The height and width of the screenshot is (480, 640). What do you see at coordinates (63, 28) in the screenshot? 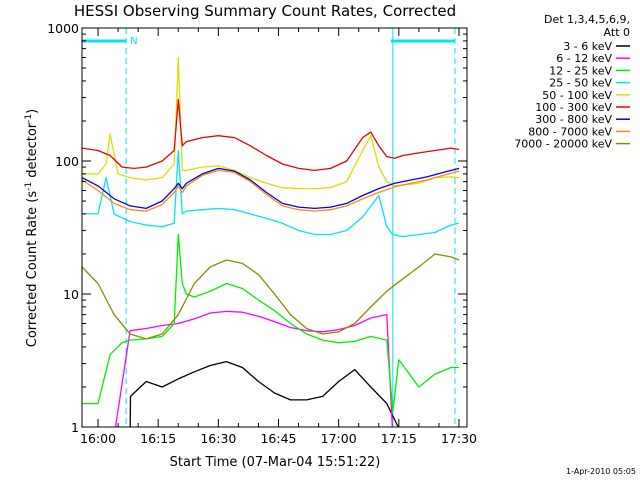
I see `y-tick-label: 1000` at bounding box center [63, 28].